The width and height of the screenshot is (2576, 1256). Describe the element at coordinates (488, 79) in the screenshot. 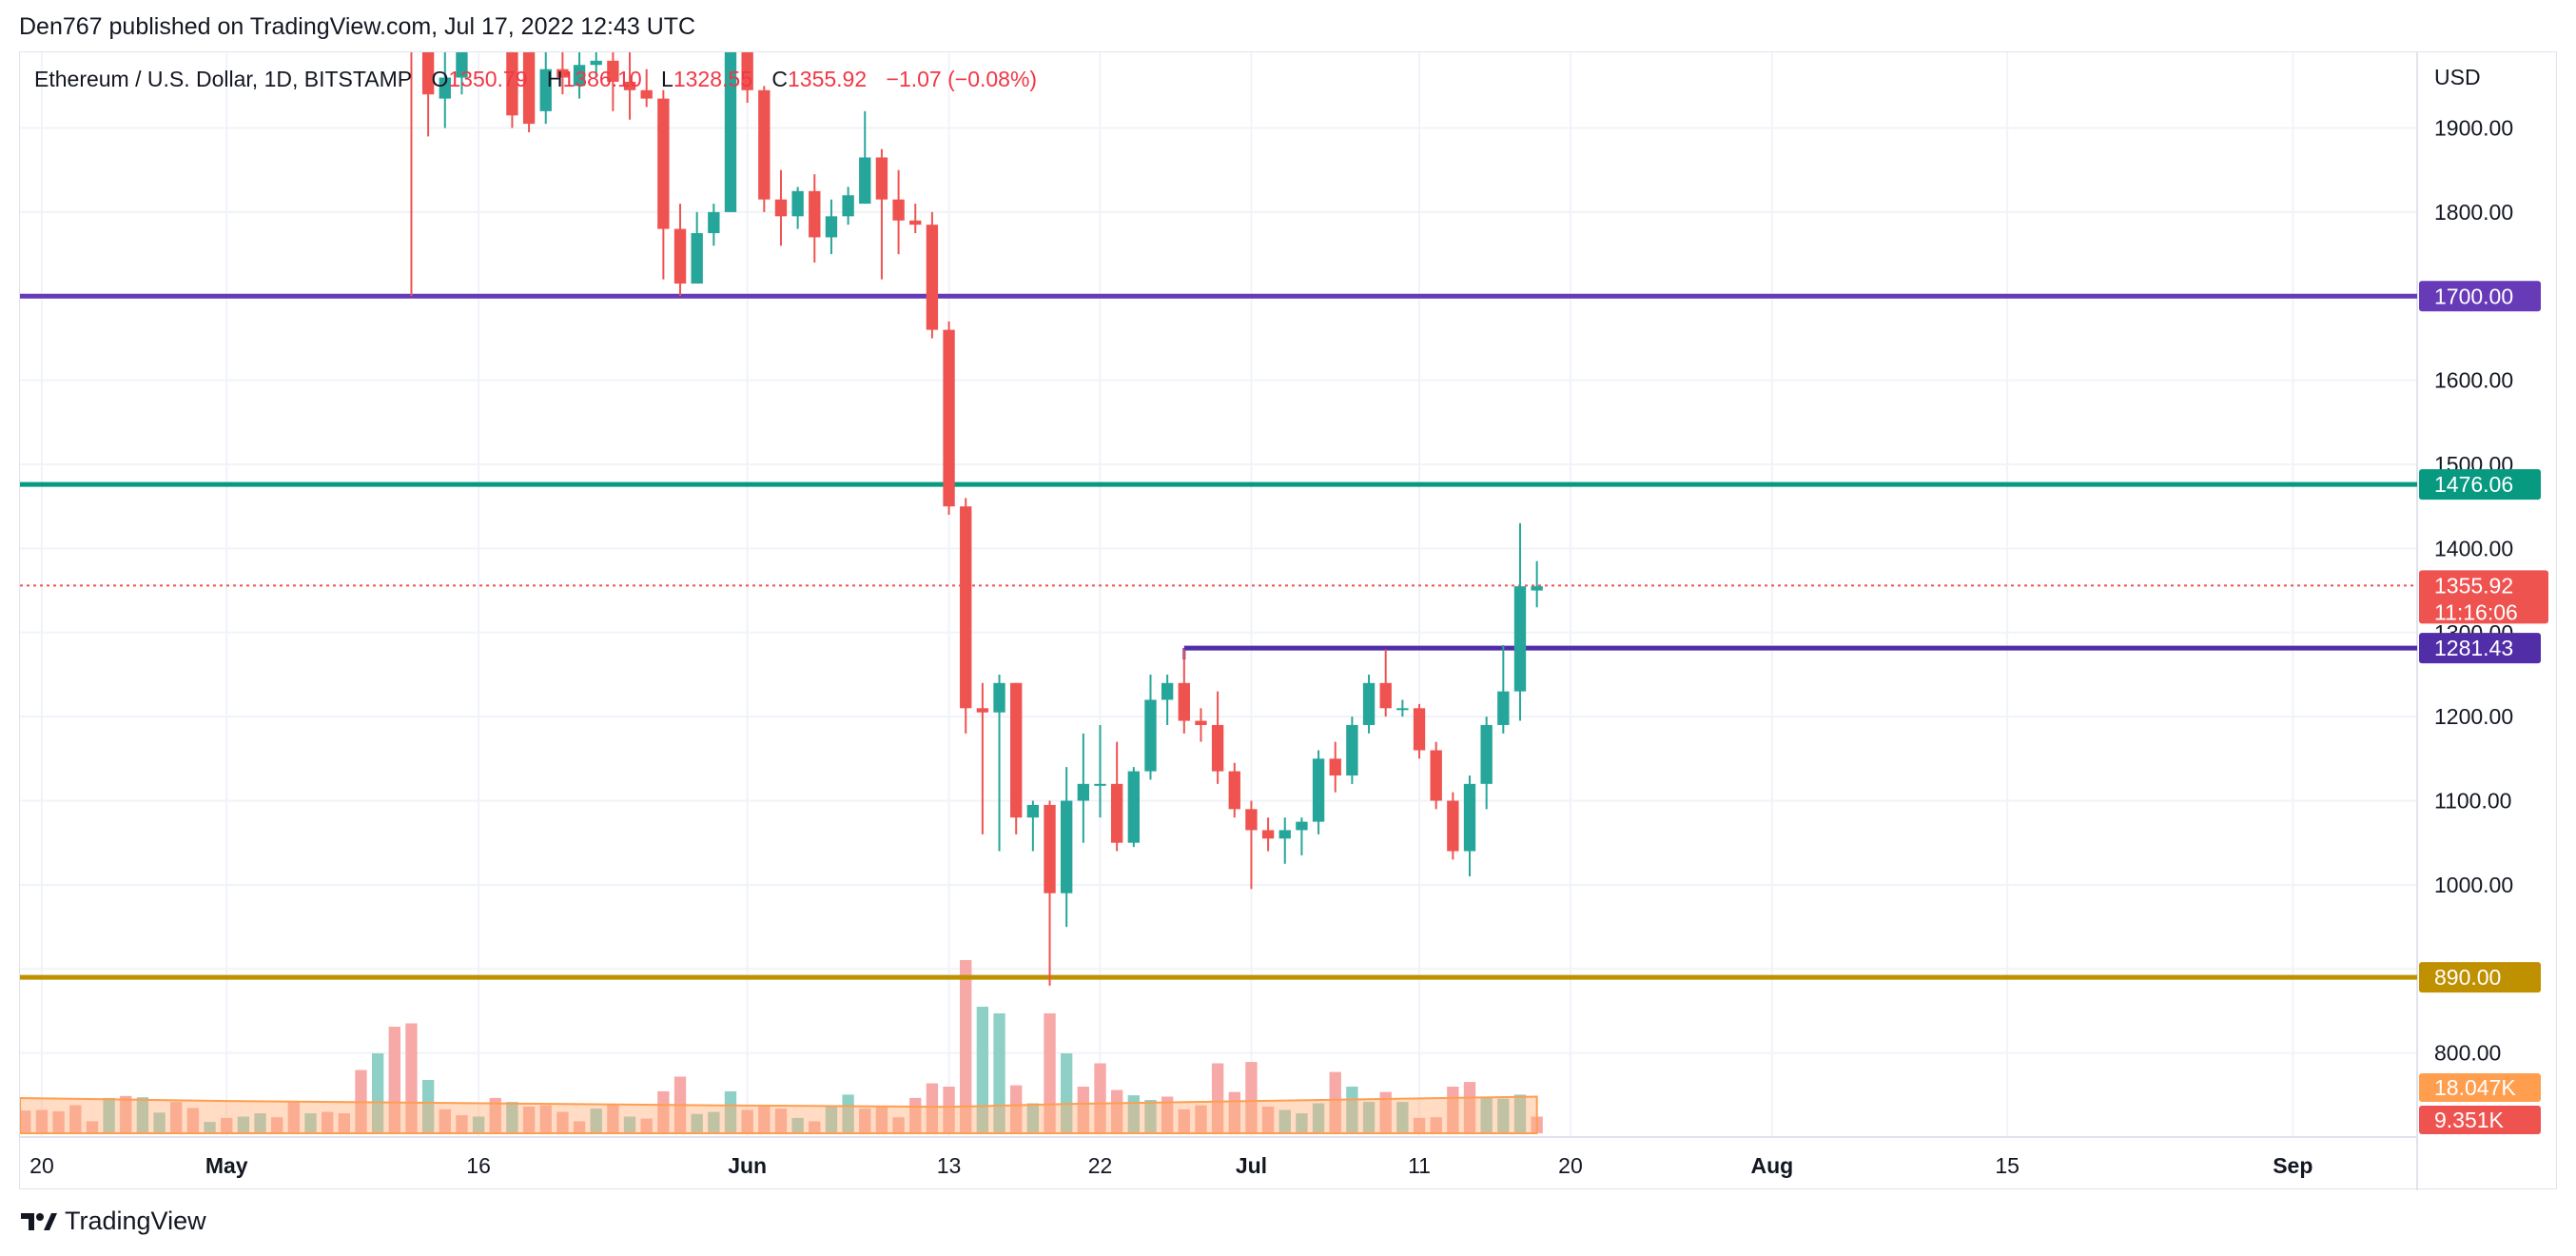

I see `open-value: 1350.79` at that location.